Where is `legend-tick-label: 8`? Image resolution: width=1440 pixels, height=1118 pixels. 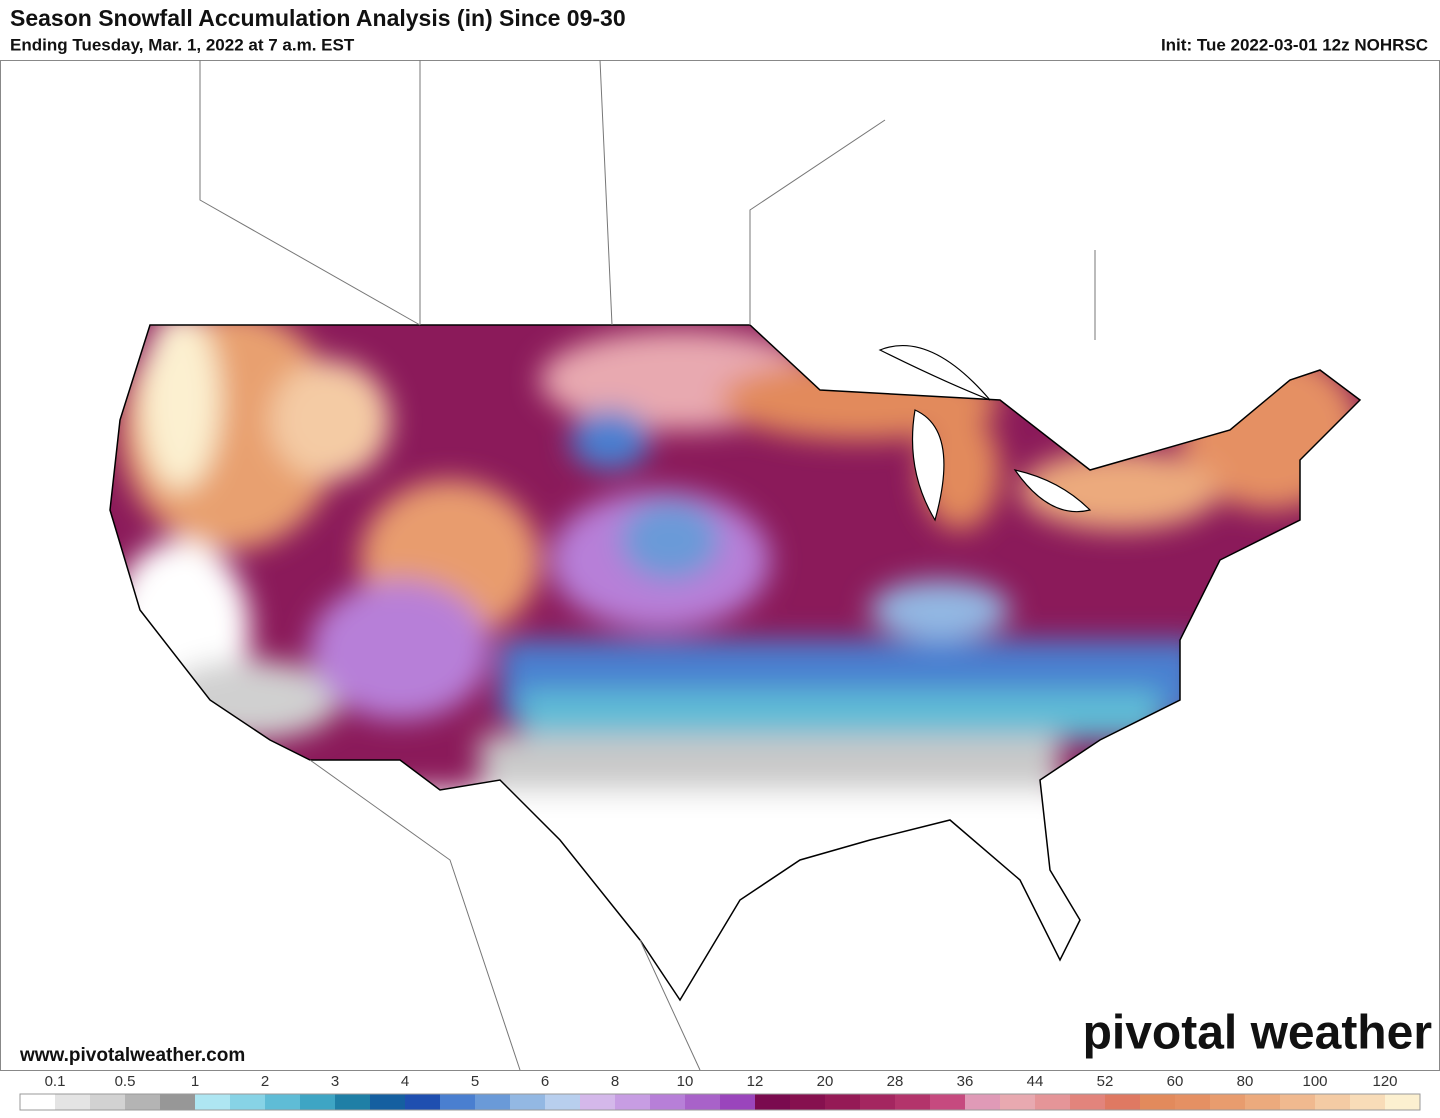 legend-tick-label: 8 is located at coordinates (615, 1081).